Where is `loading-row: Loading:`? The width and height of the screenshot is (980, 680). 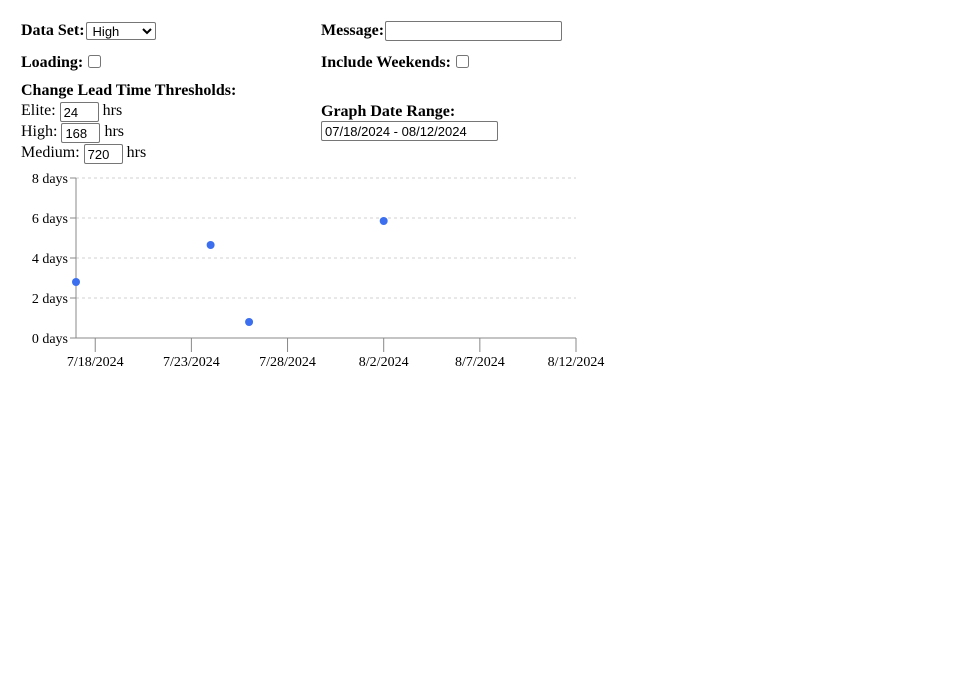
loading-row: Loading: is located at coordinates (61, 63).